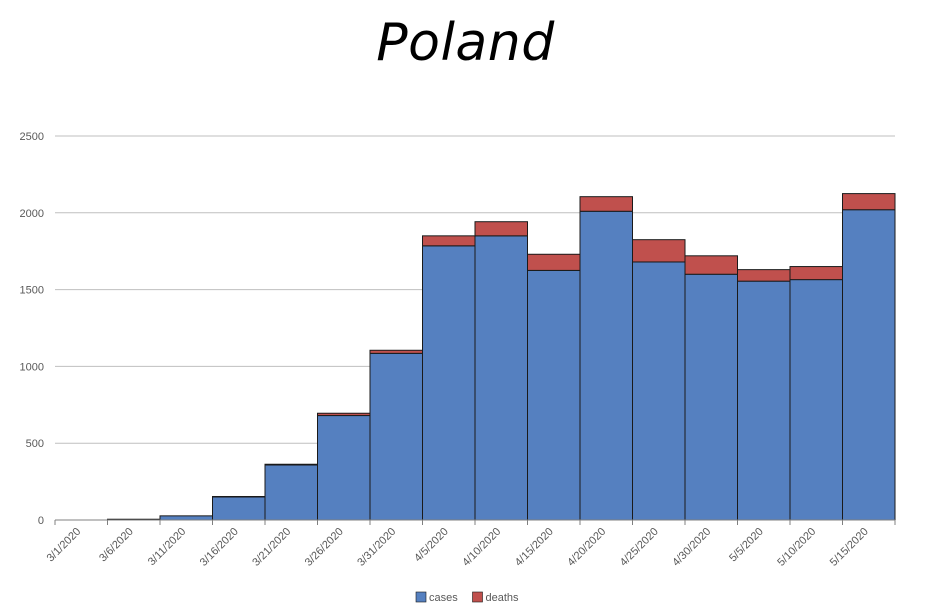 This screenshot has height=609, width=931. Describe the element at coordinates (431, 545) in the screenshot. I see `x-tick-label: 4/5/2020` at that location.